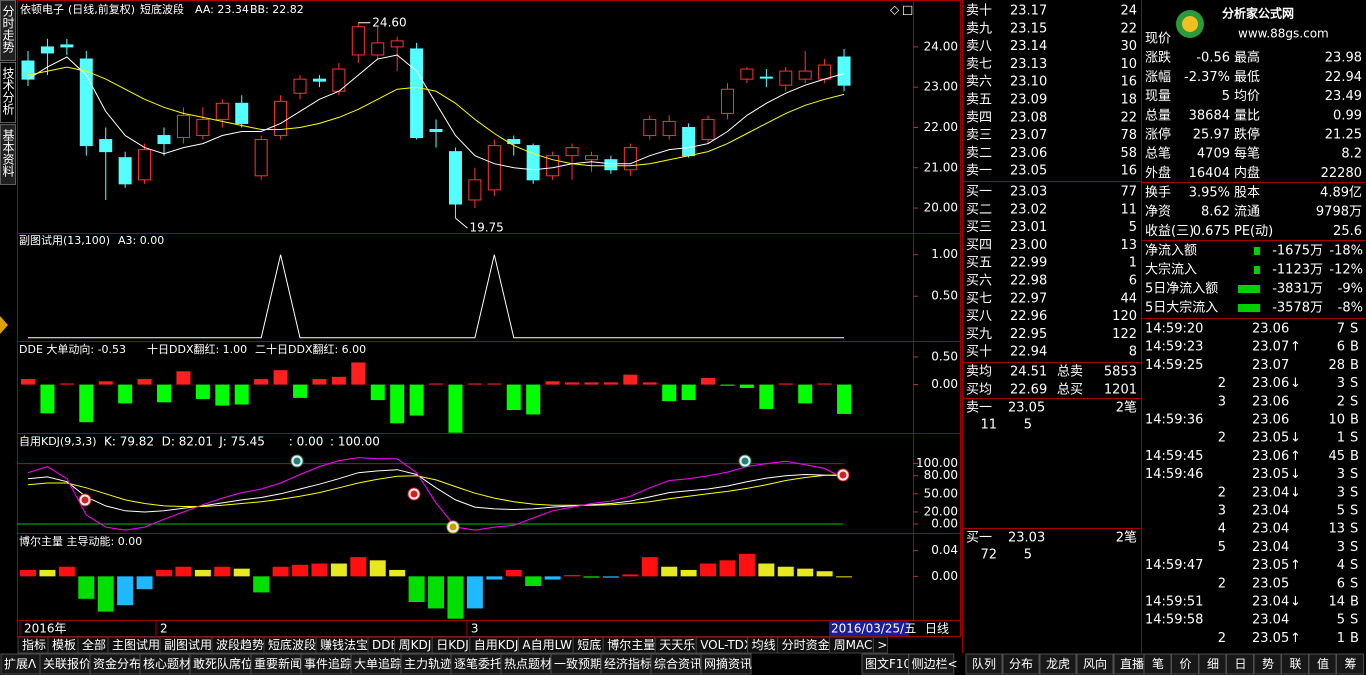  I want to click on detail-tab-label: 细, so click(1213, 664).